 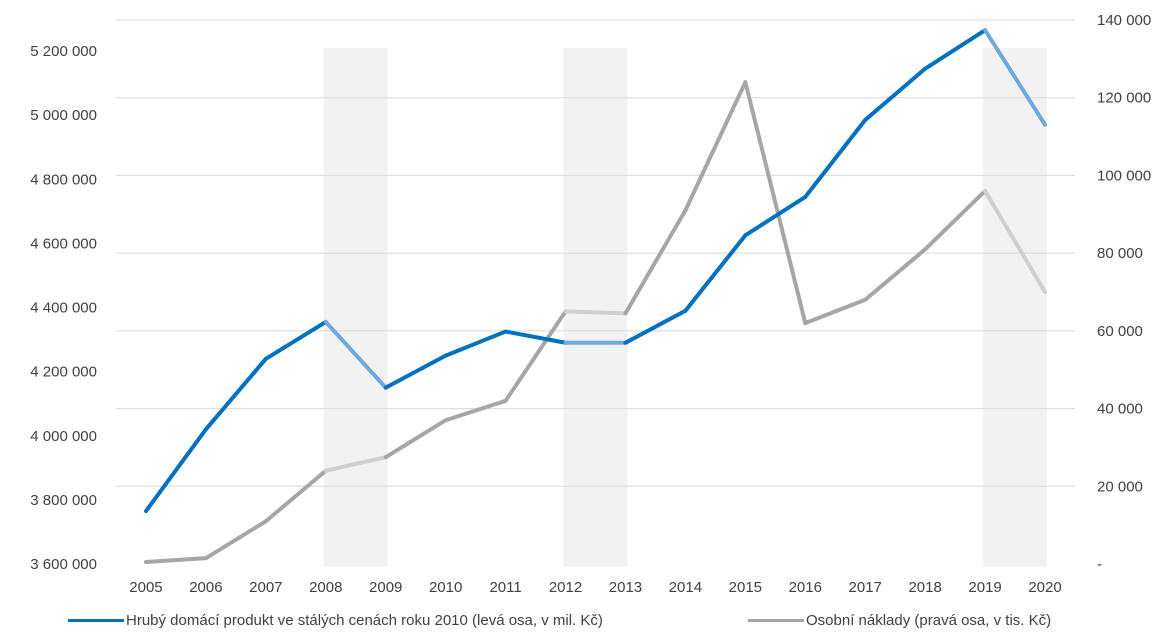 What do you see at coordinates (63, 115) in the screenshot?
I see `left-axis-tick-label: 5 000 000` at bounding box center [63, 115].